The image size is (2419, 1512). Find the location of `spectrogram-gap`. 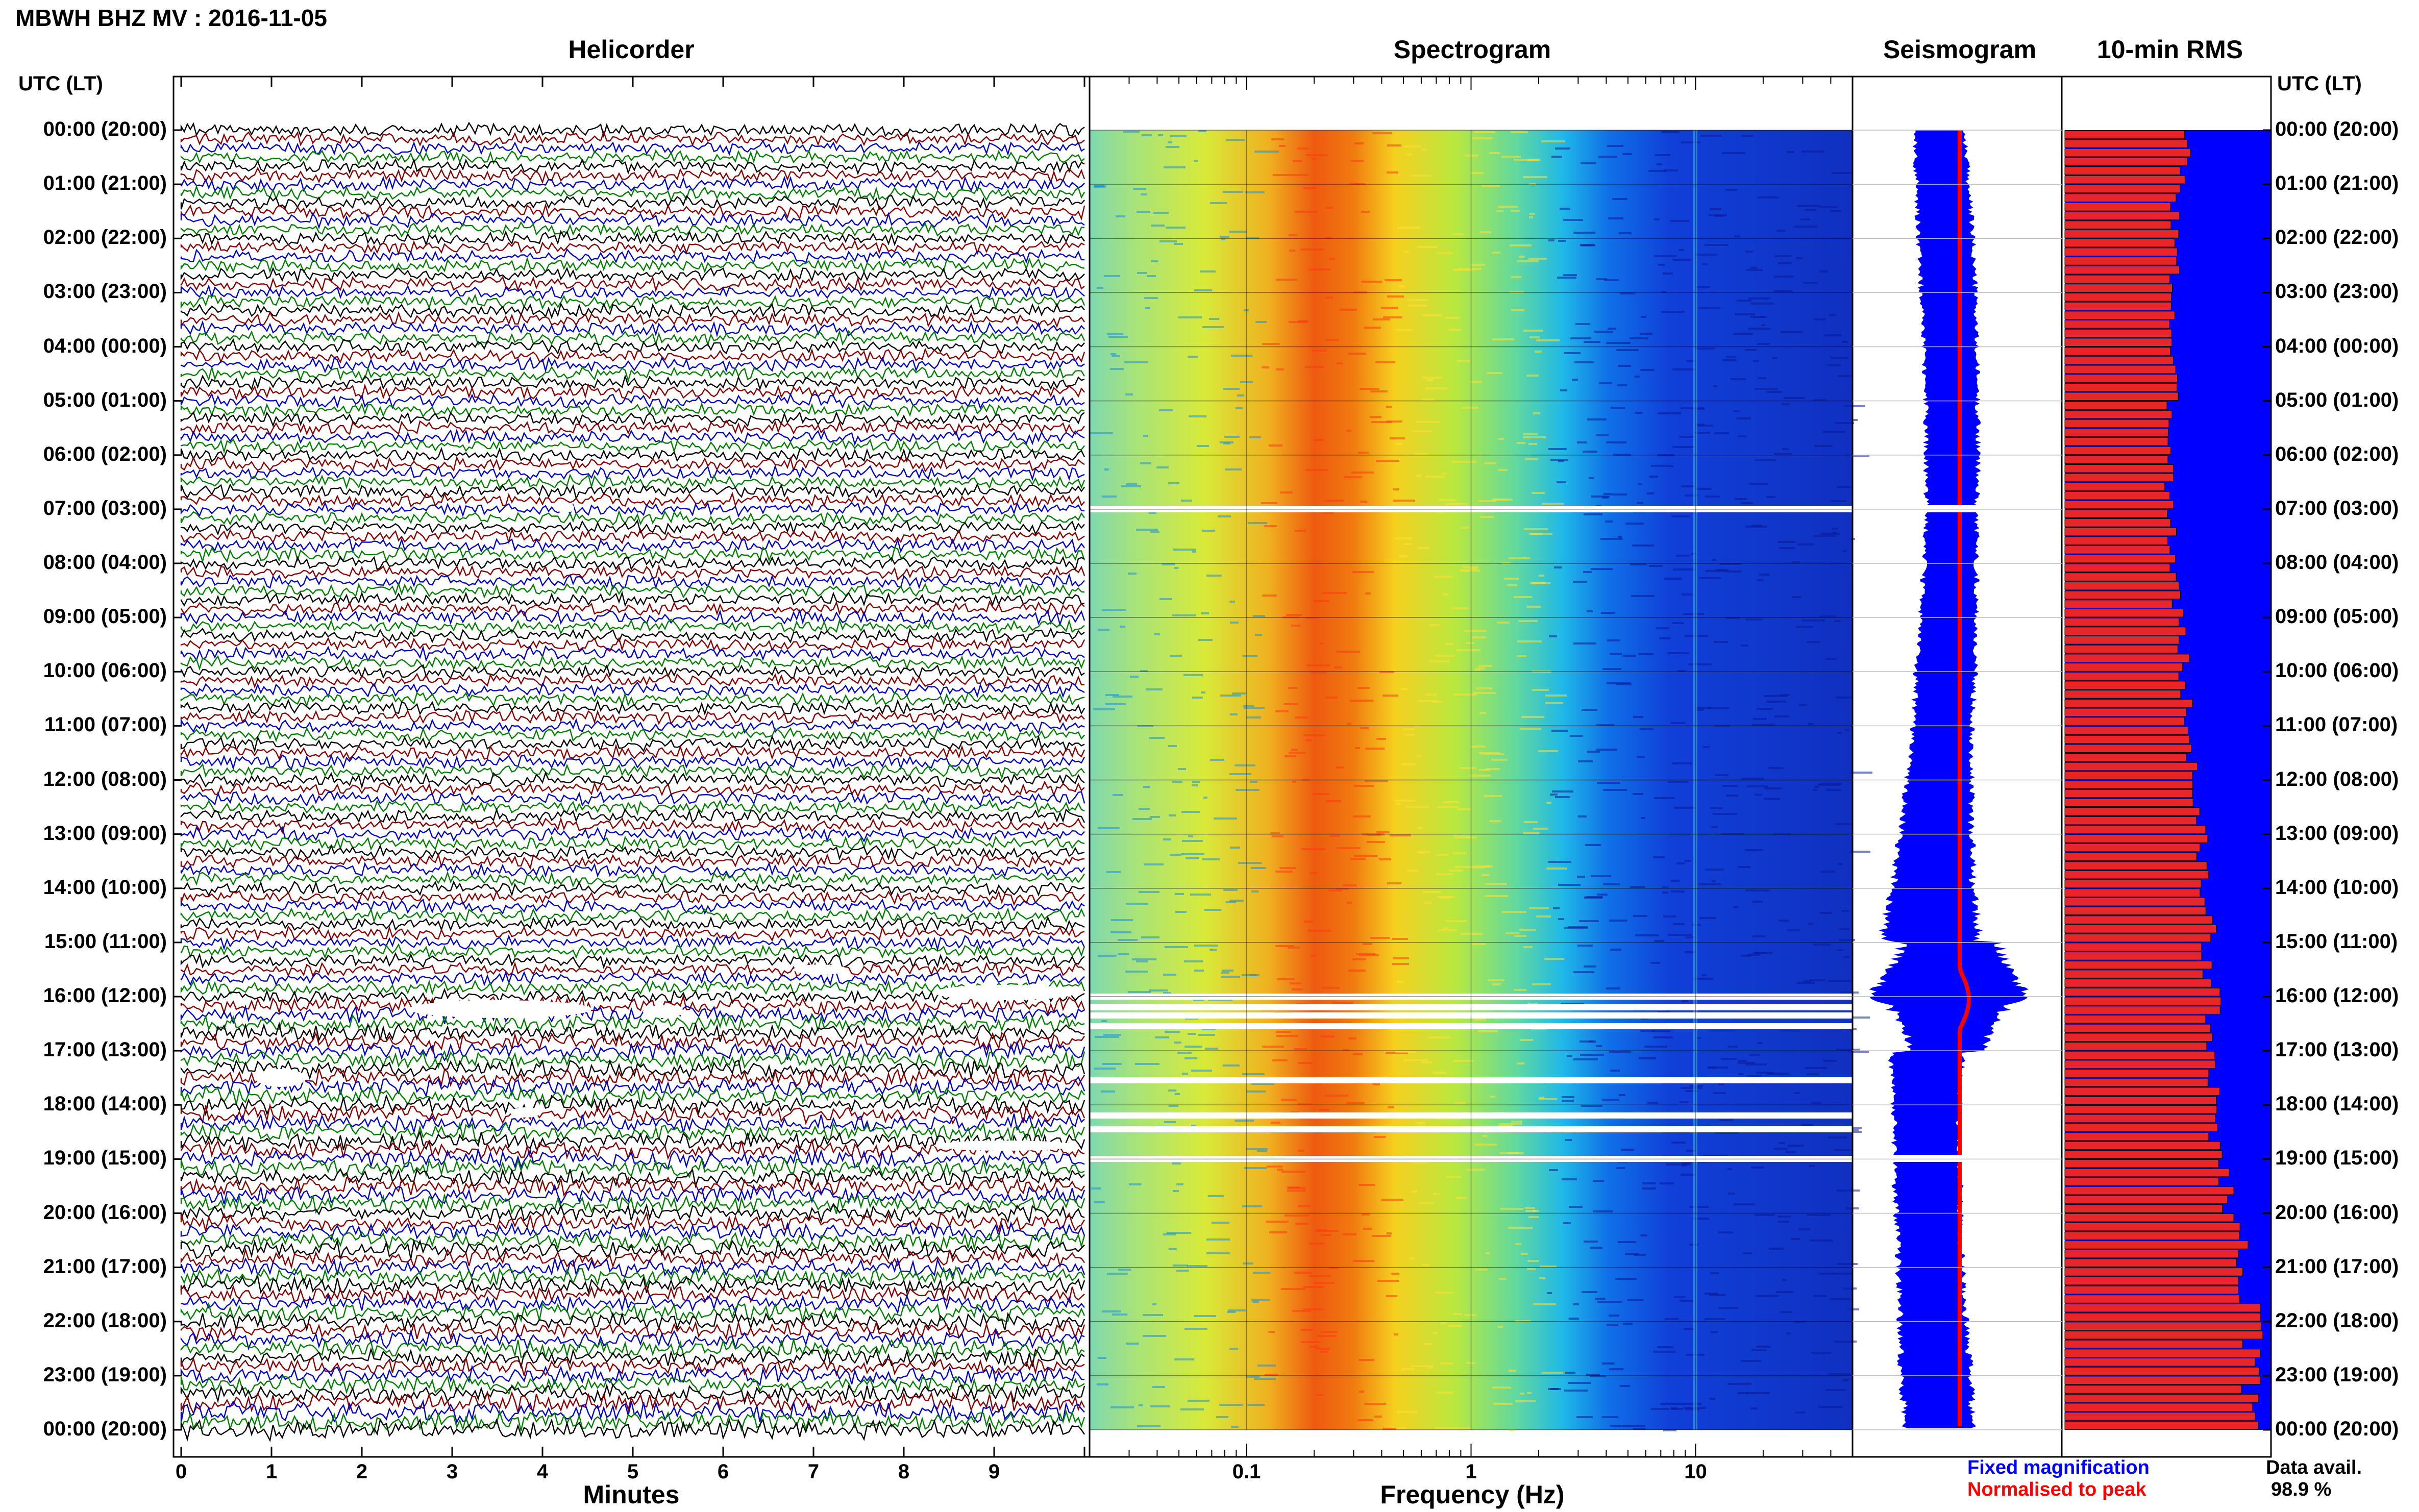

spectrogram-gap is located at coordinates (1471, 1129).